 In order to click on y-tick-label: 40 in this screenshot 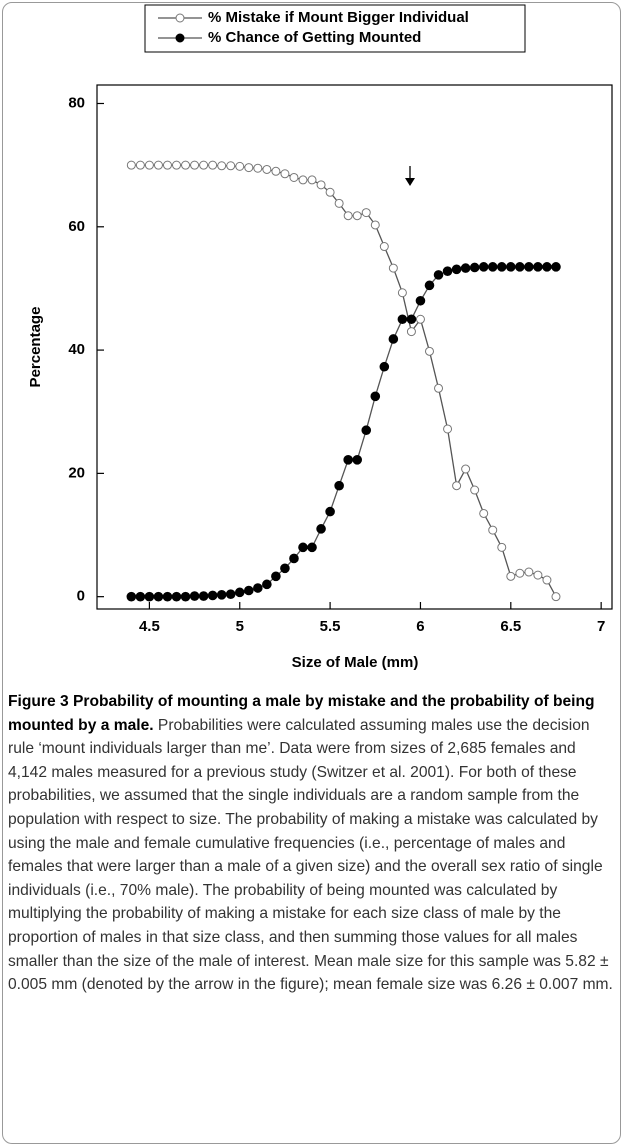, I will do `click(76, 349)`.